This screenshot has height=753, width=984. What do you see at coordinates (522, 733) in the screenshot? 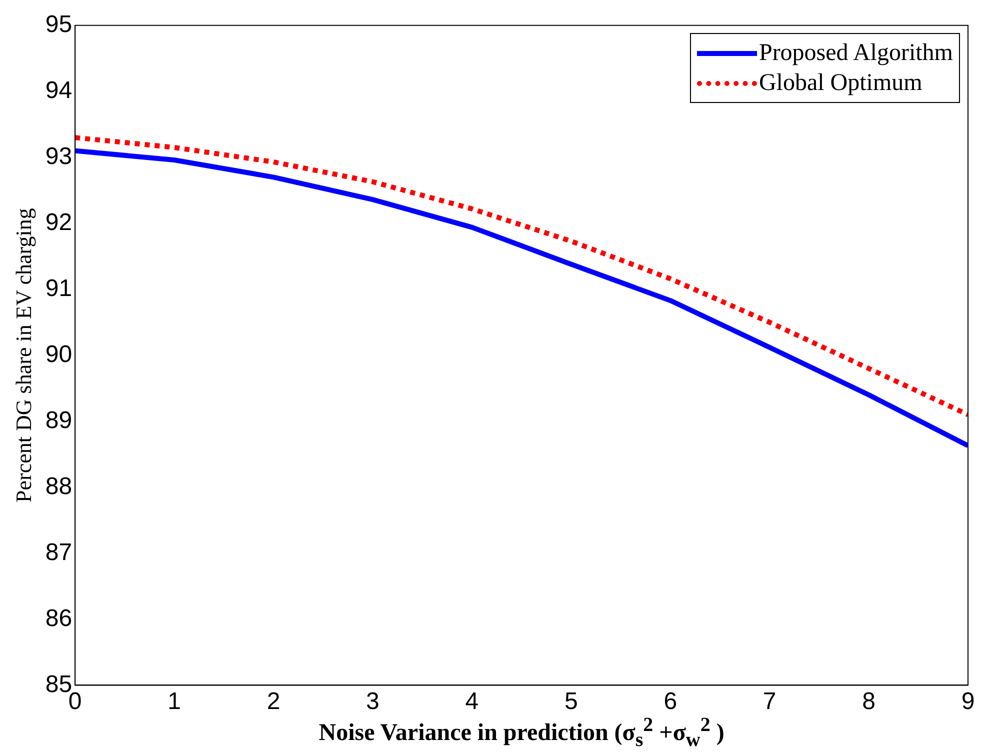
I see `x-axis-title: Noise Variance in prediction (σ$_{s}$$^{2}$ +σ$_{w}$$^{2}$ )` at bounding box center [522, 733].